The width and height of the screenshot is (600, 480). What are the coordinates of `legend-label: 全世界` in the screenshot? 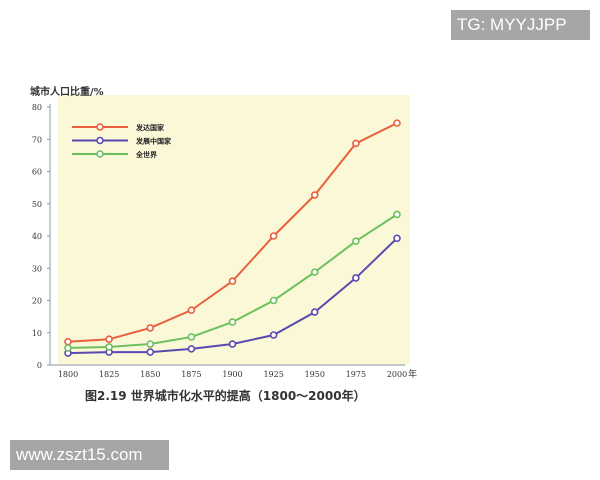 It's located at (146, 154).